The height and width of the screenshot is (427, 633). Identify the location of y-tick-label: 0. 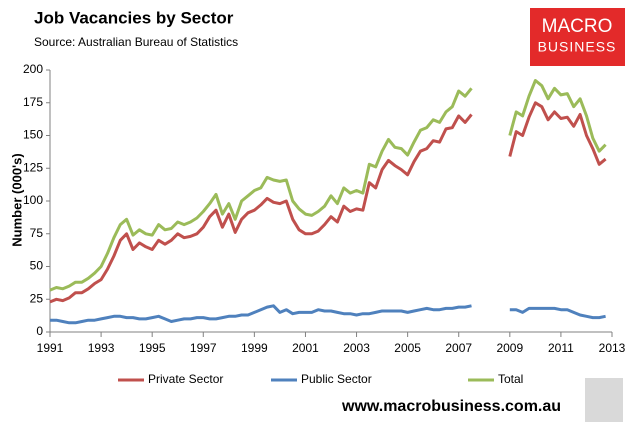
(39, 331).